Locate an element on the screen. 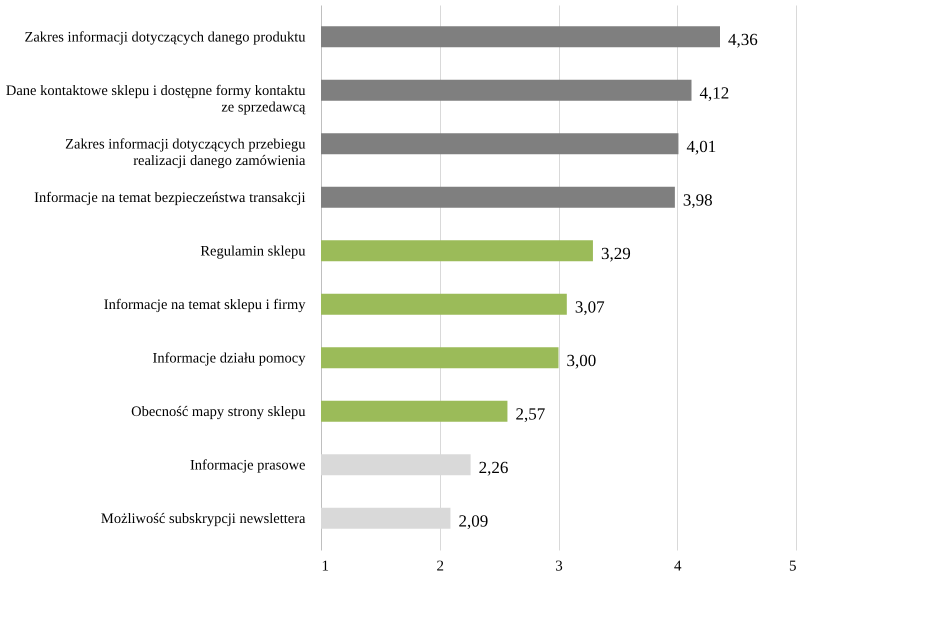 Image resolution: width=929 pixels, height=641 pixels. y-tick-label: Zakres informacji dotyczących przebiegu realizacji danego zamówienia is located at coordinates (185, 152).